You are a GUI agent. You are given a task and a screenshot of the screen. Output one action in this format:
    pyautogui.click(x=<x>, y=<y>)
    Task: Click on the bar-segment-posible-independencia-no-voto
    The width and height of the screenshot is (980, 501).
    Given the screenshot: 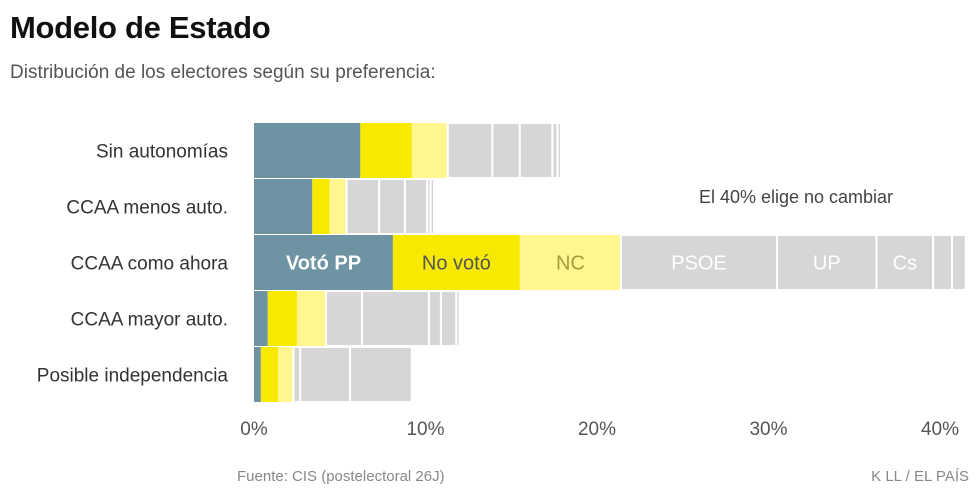 What is the action you would take?
    pyautogui.click(x=269, y=374)
    